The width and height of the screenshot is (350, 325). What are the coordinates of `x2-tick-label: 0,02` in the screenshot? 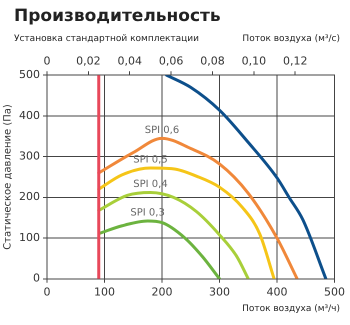 It's located at (88, 61).